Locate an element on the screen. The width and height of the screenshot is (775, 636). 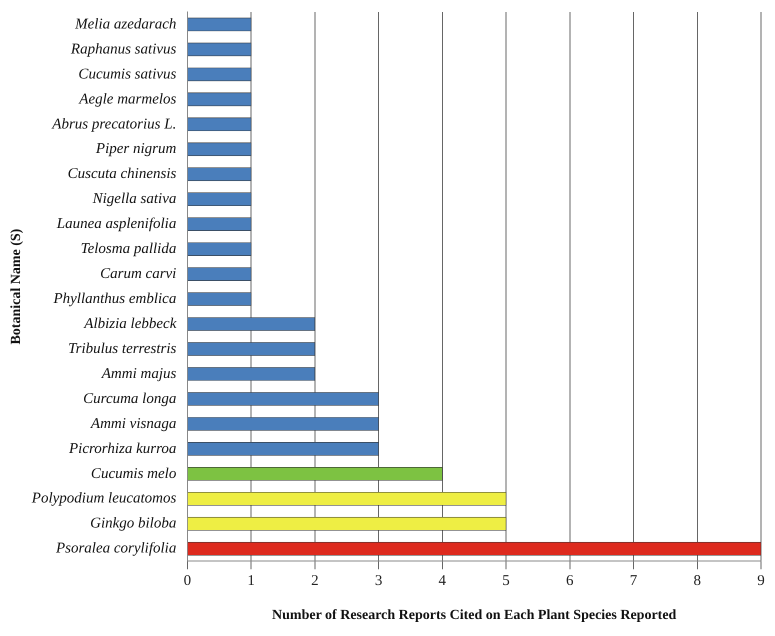
x-axis-title: Number of Research Reports Cited on Each Plant Species Reported is located at coordinates (474, 616).